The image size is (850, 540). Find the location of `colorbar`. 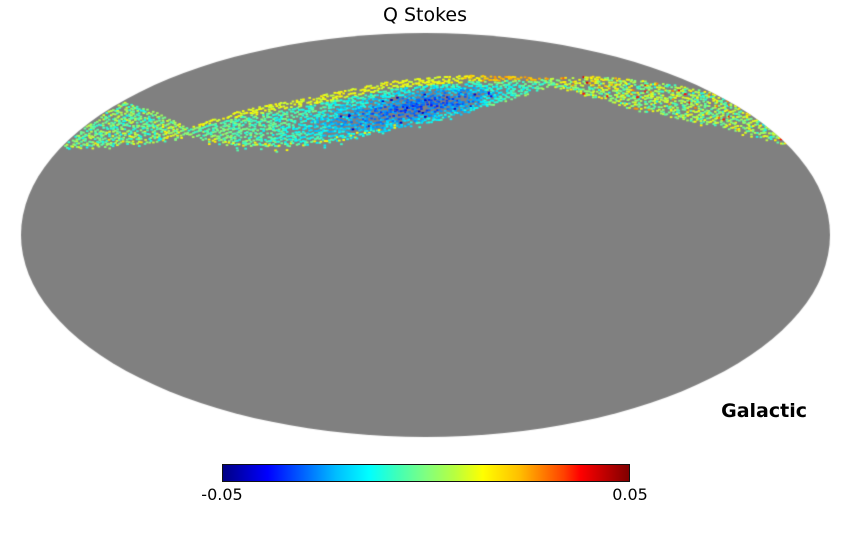

colorbar is located at coordinates (426, 473).